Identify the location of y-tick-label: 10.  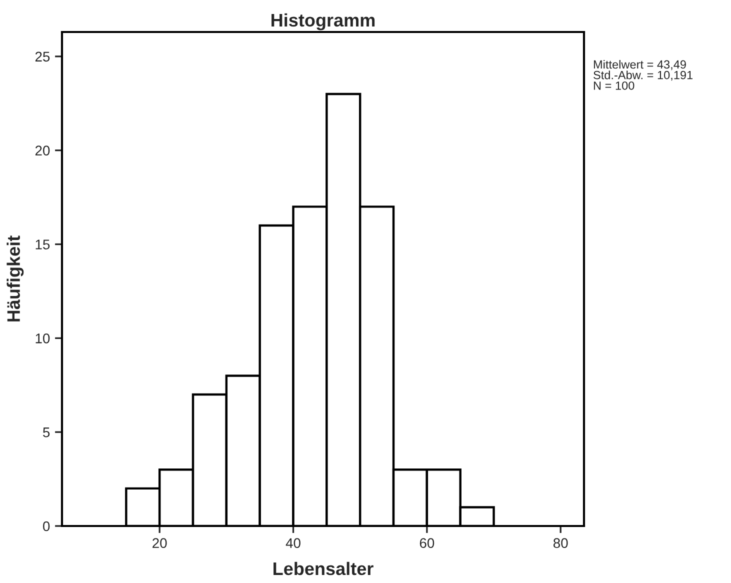
(43, 339).